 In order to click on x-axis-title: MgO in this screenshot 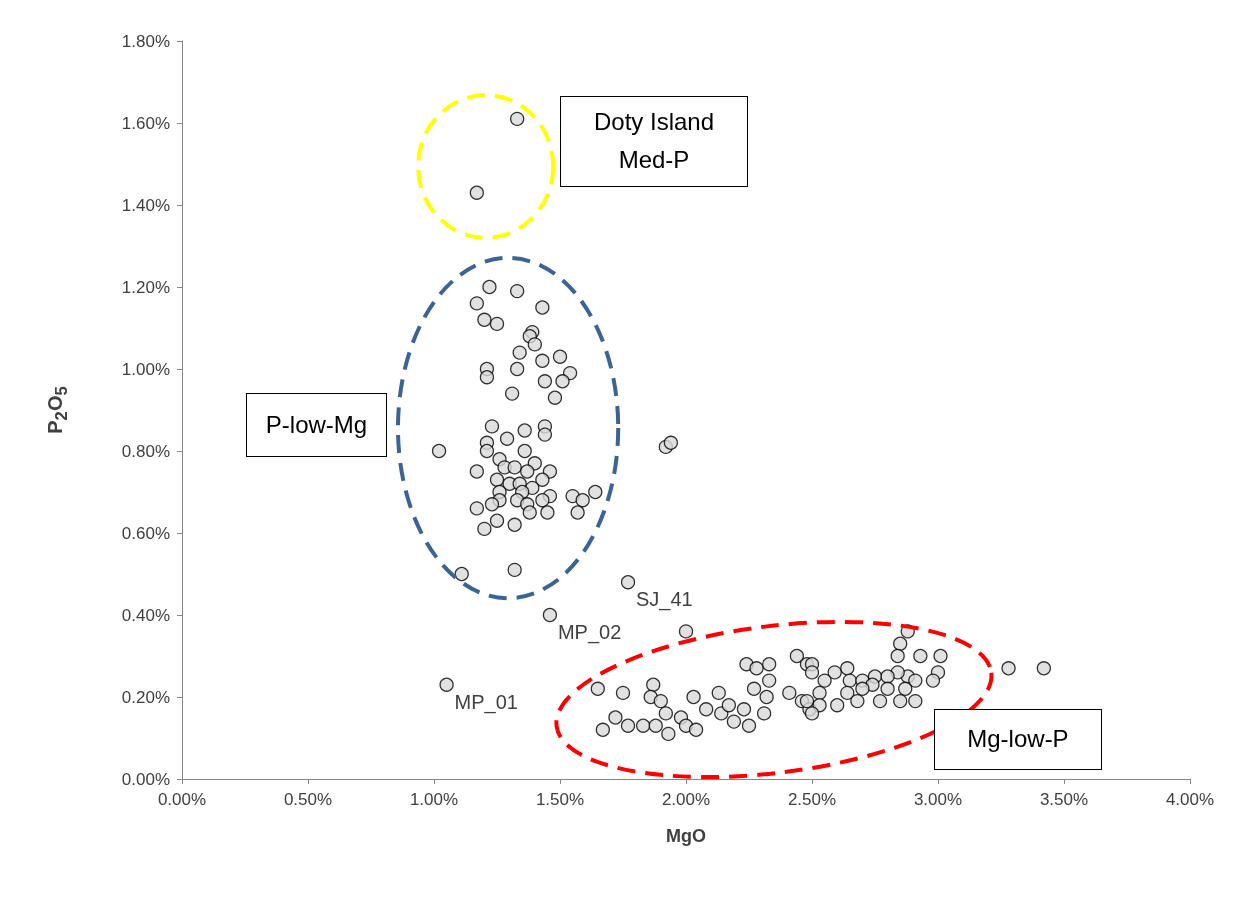, I will do `click(686, 836)`.